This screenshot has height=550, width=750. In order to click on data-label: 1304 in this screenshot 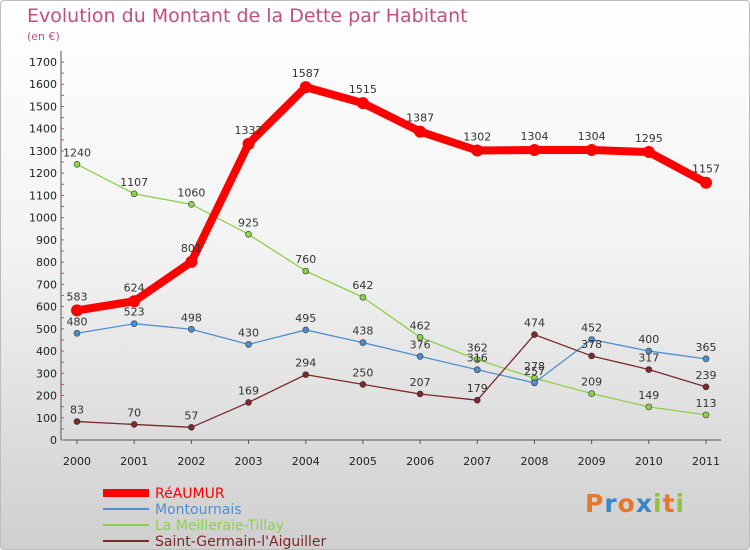, I will do `click(592, 136)`.